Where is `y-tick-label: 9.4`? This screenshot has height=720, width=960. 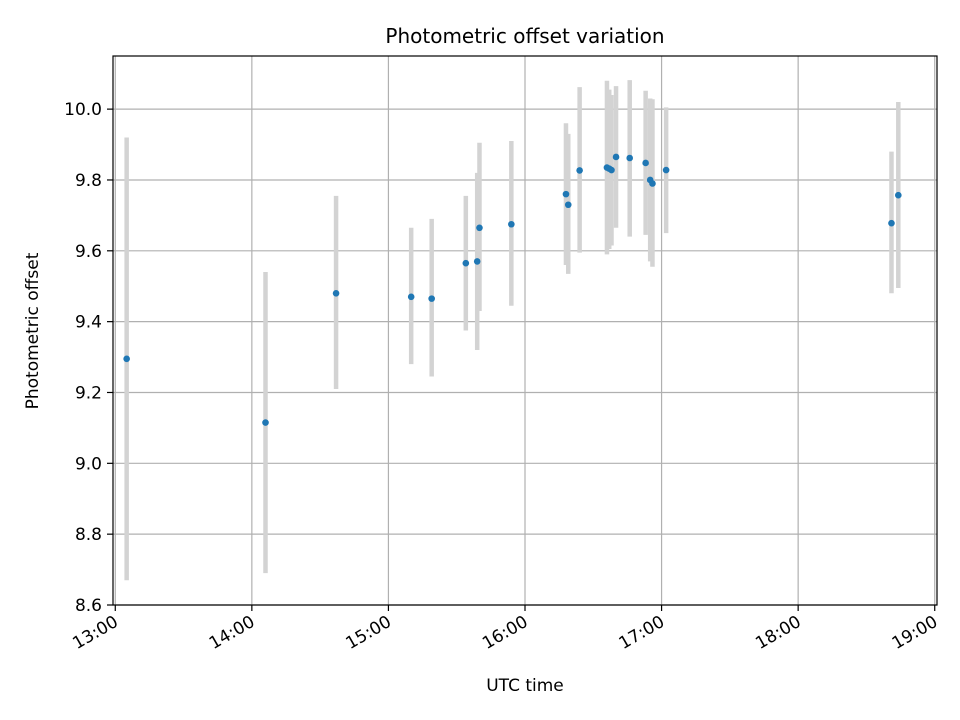 y-tick-label: 9.4 is located at coordinates (88, 323).